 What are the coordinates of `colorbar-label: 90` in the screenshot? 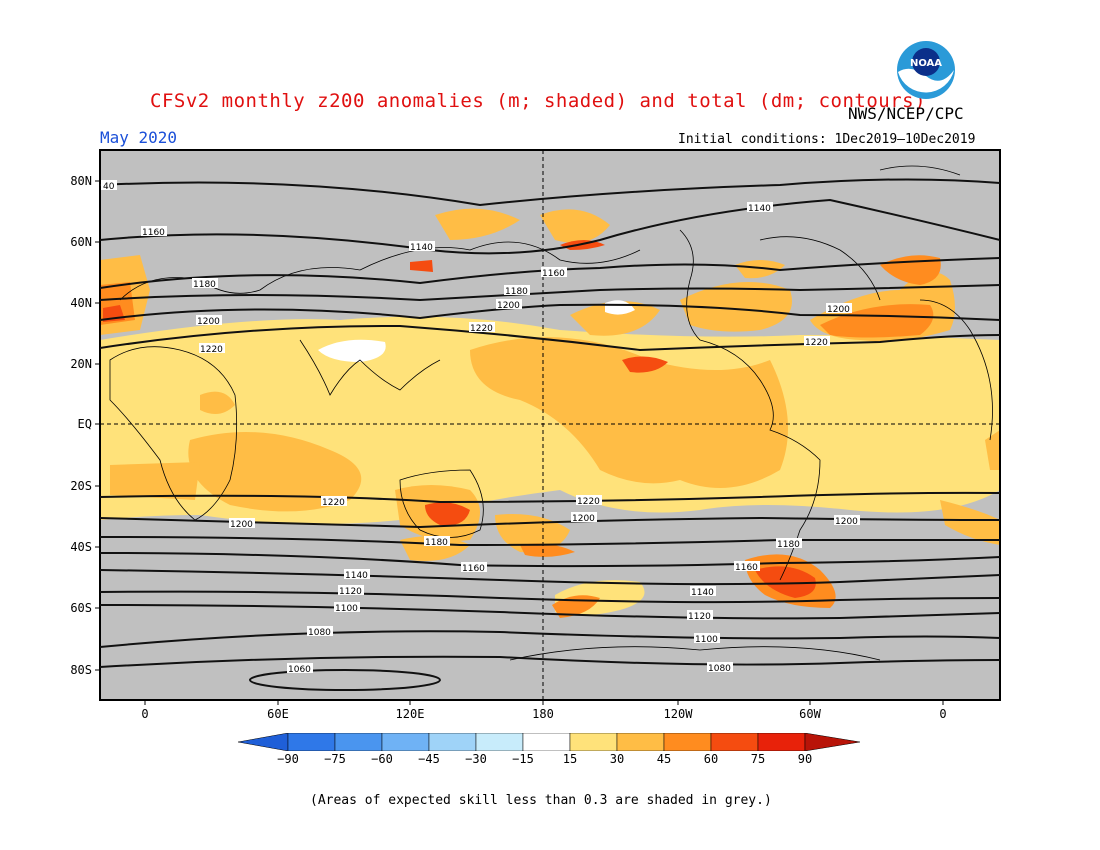 It's located at (805, 759).